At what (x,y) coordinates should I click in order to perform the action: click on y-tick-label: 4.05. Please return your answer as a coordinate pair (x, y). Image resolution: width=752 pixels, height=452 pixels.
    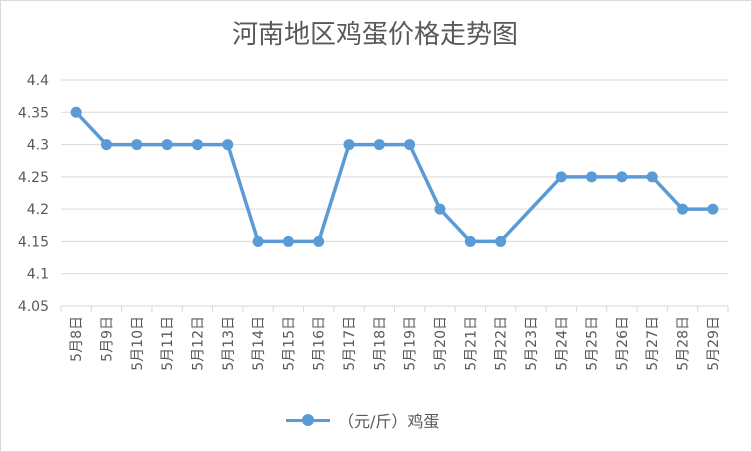
    Looking at the image, I should click on (33, 307).